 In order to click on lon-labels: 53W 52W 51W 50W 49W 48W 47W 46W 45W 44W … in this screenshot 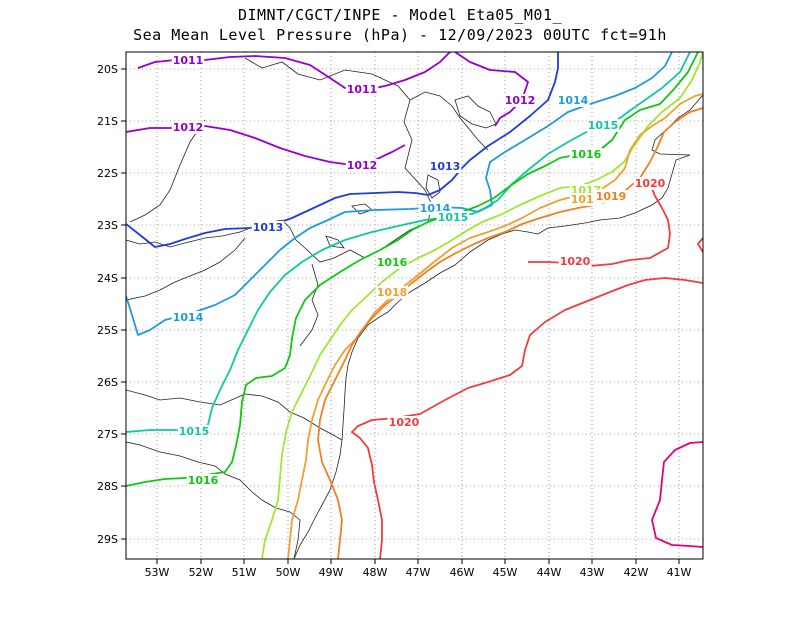, I will do `click(418, 572)`.